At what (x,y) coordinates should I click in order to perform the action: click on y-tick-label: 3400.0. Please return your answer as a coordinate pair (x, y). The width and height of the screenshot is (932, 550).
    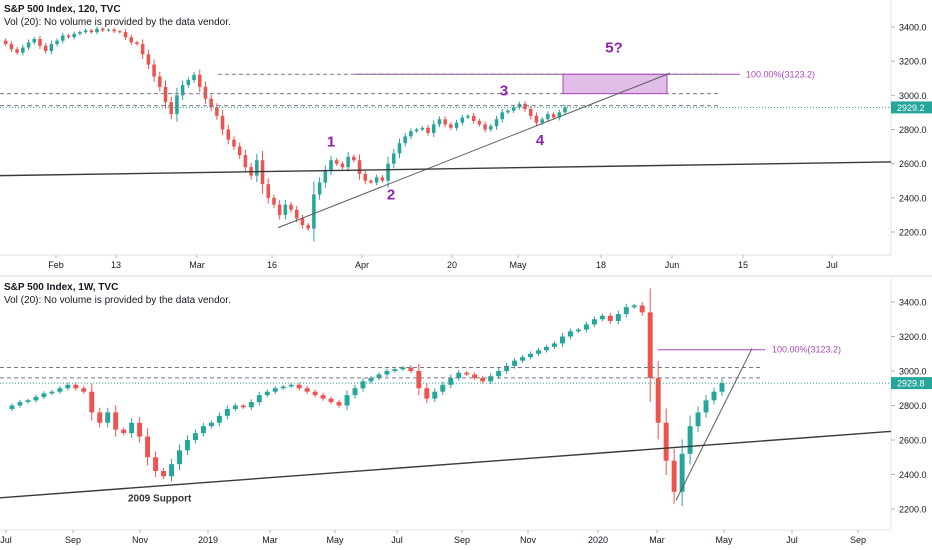
    Looking at the image, I should click on (913, 28).